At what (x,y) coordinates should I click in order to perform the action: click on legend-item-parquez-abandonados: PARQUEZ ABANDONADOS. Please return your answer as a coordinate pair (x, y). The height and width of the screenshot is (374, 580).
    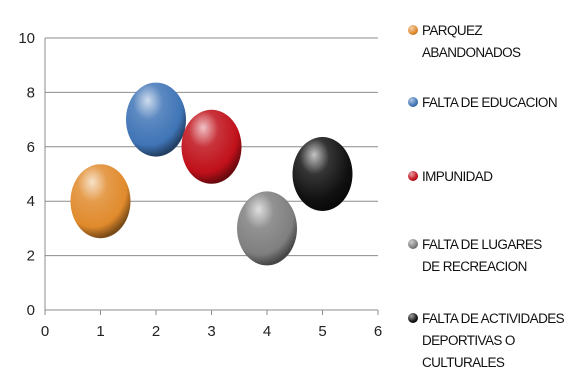
    Looking at the image, I should click on (494, 42).